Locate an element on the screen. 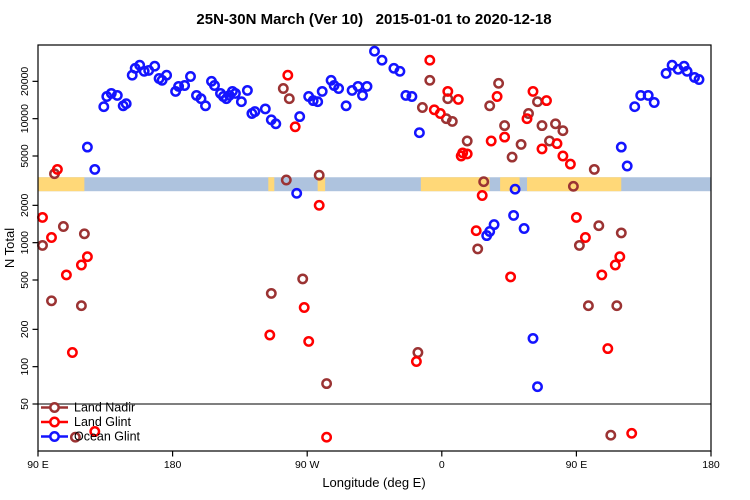  legend-label: Ocean Glint is located at coordinates (107, 437).